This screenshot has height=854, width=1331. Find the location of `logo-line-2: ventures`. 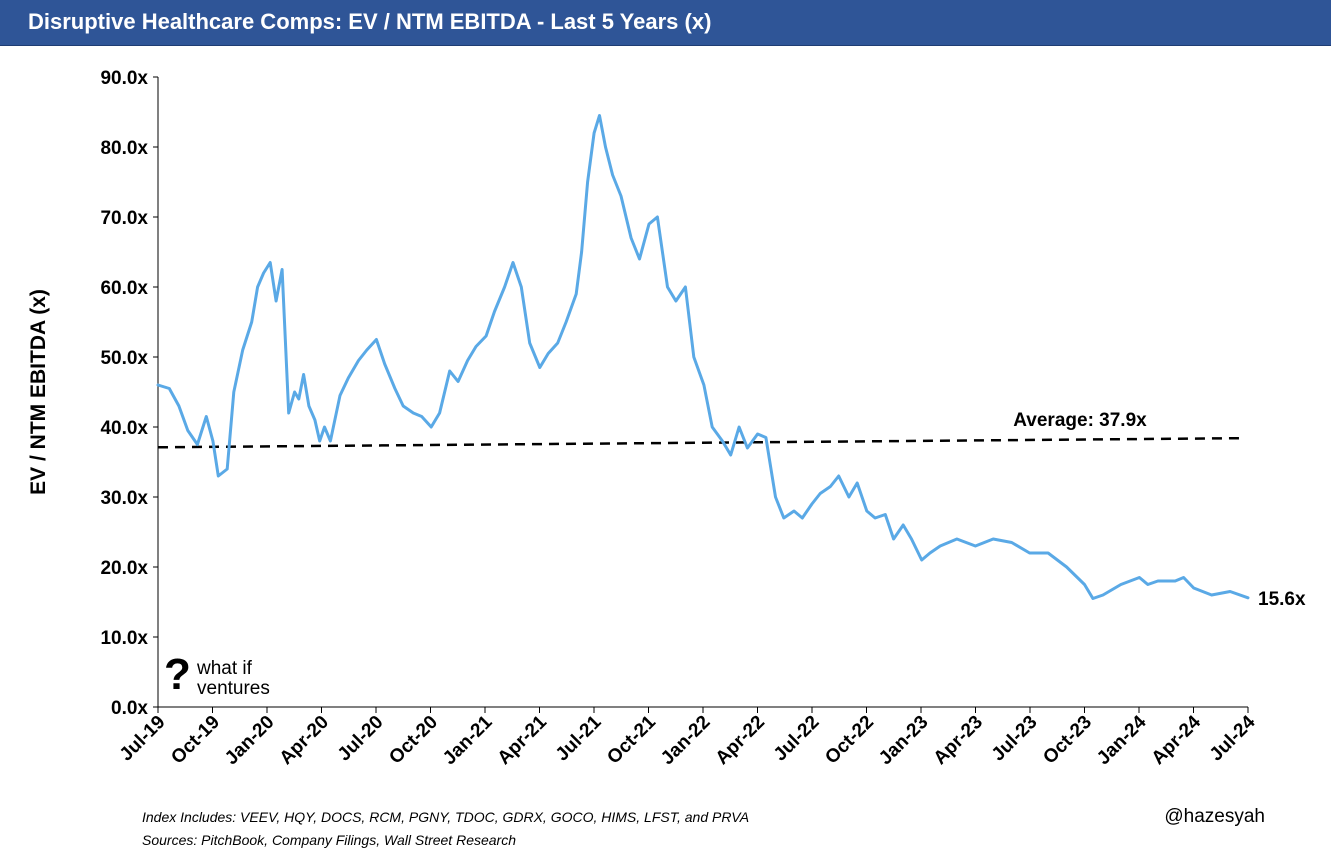

logo-line-2: ventures is located at coordinates (233, 688).